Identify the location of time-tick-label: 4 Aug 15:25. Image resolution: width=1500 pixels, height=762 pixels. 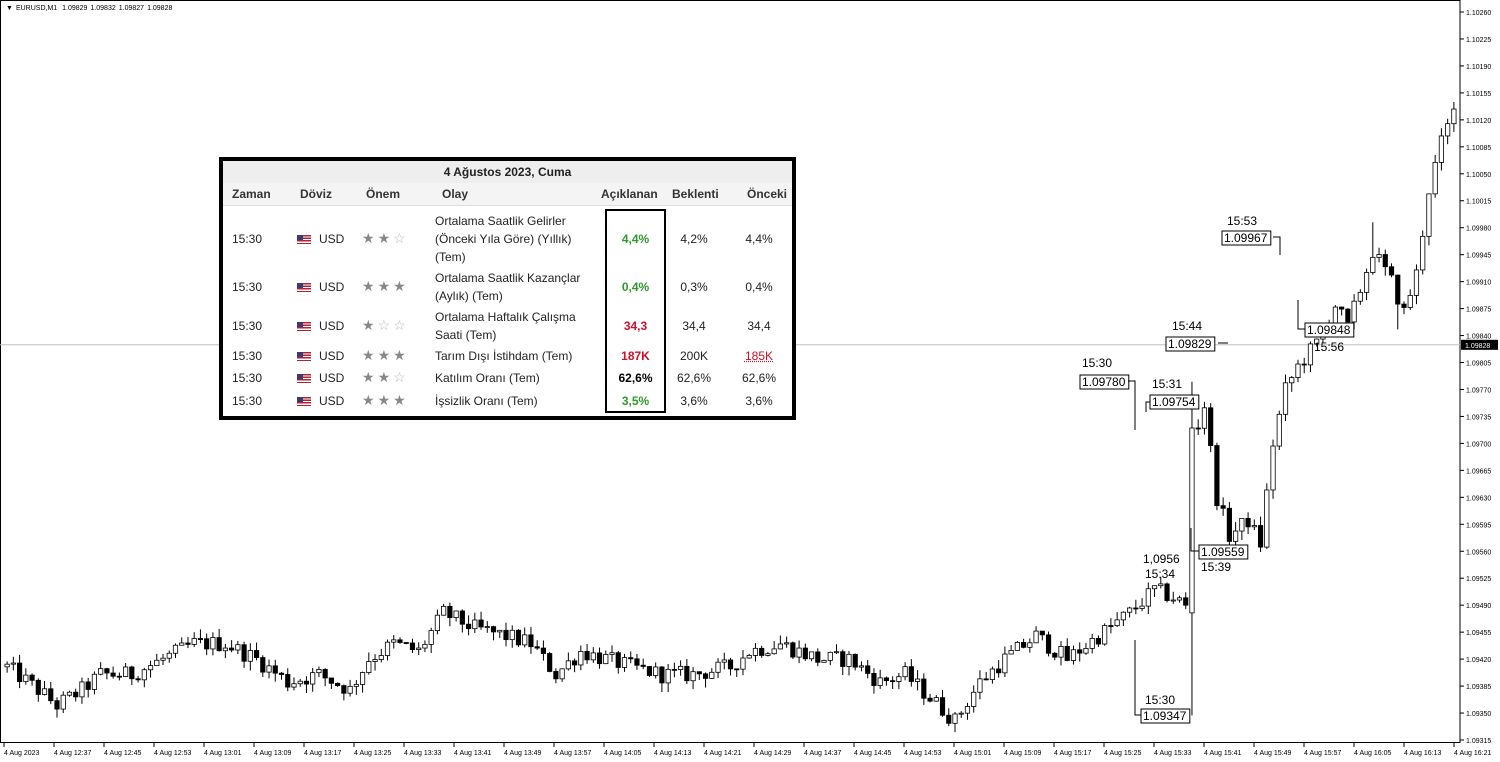
(1122, 753).